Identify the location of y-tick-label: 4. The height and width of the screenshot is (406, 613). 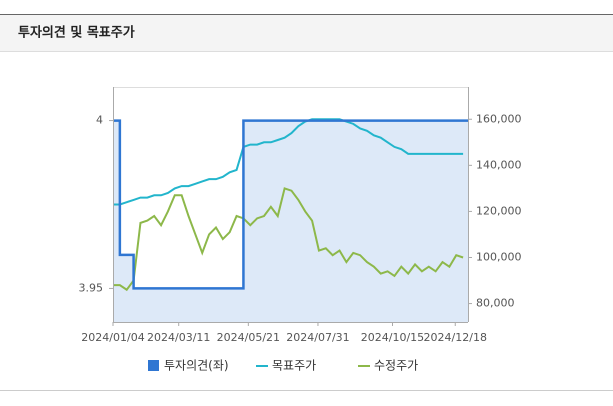
(99, 120).